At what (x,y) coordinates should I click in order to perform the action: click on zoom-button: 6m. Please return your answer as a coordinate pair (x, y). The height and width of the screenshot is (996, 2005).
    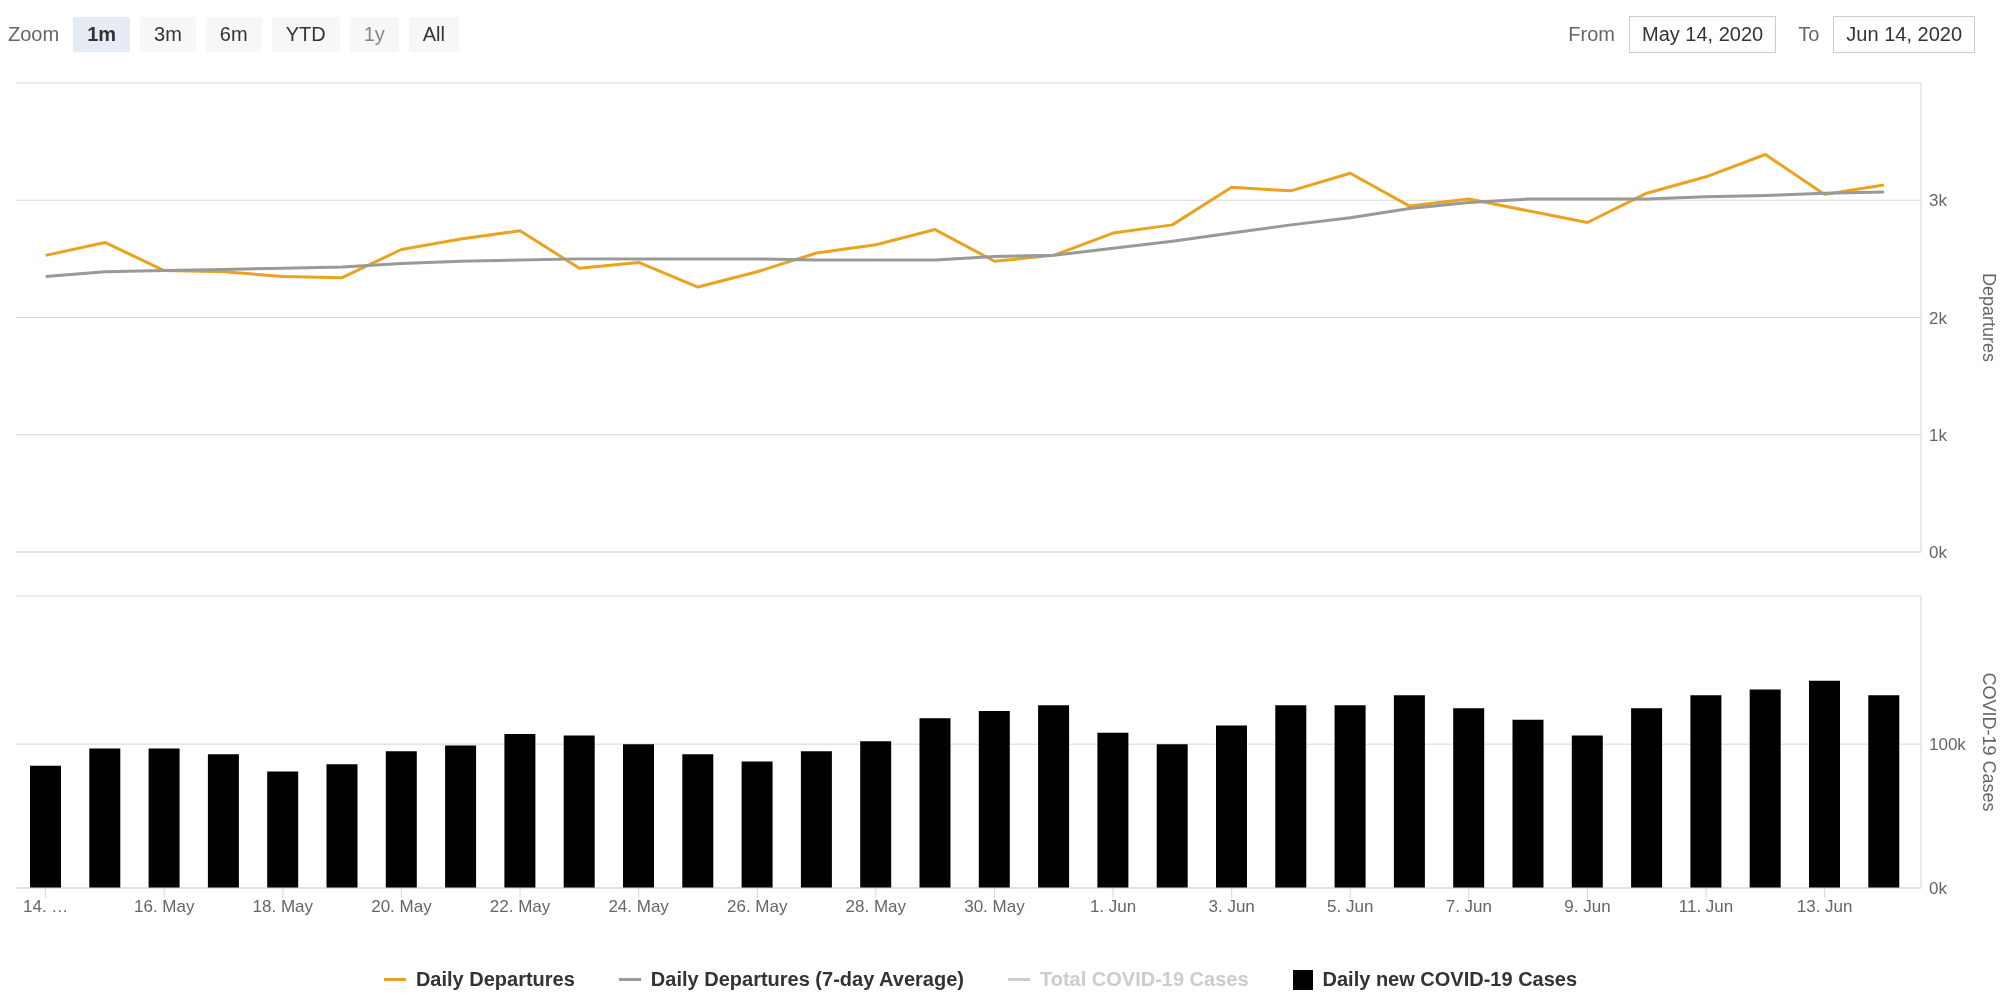
    Looking at the image, I should click on (233, 34).